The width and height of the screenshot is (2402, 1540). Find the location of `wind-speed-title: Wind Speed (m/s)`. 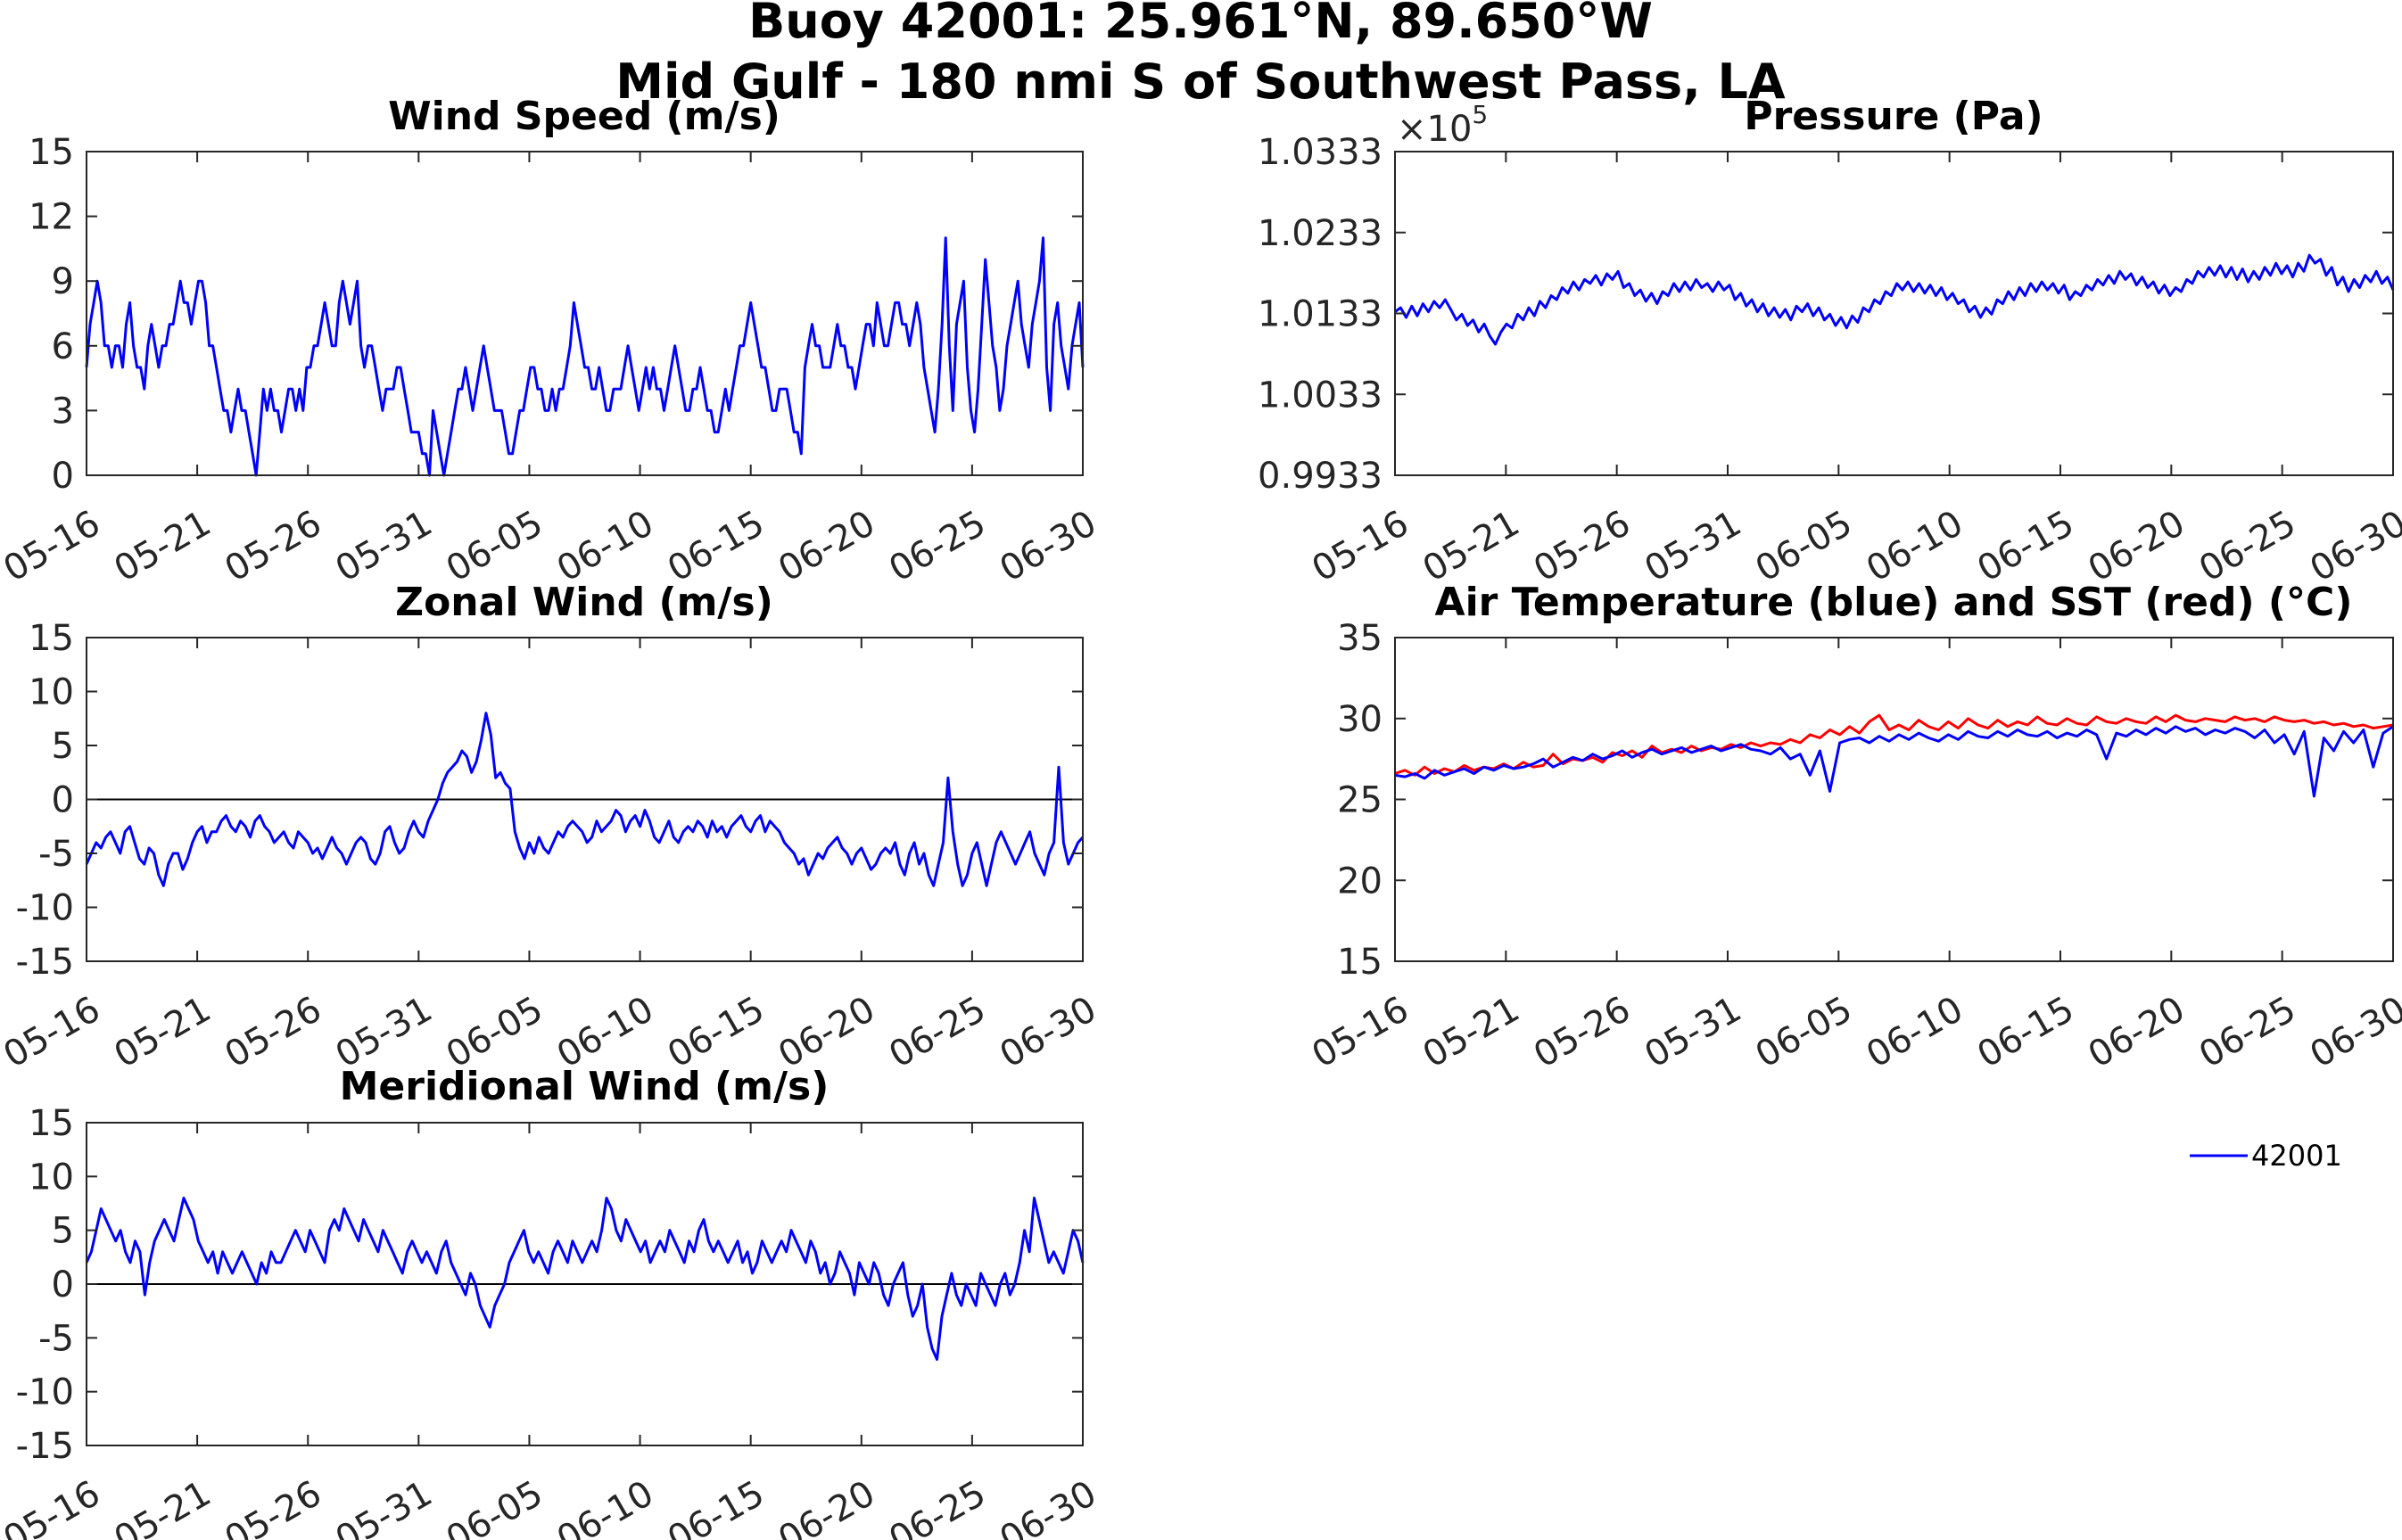

wind-speed-title: Wind Speed (m/s) is located at coordinates (584, 116).